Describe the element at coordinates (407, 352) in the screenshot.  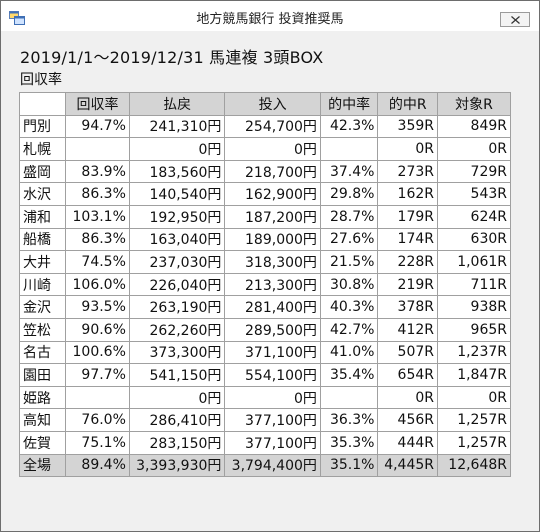
I see `hit-races-cell: 507R` at that location.